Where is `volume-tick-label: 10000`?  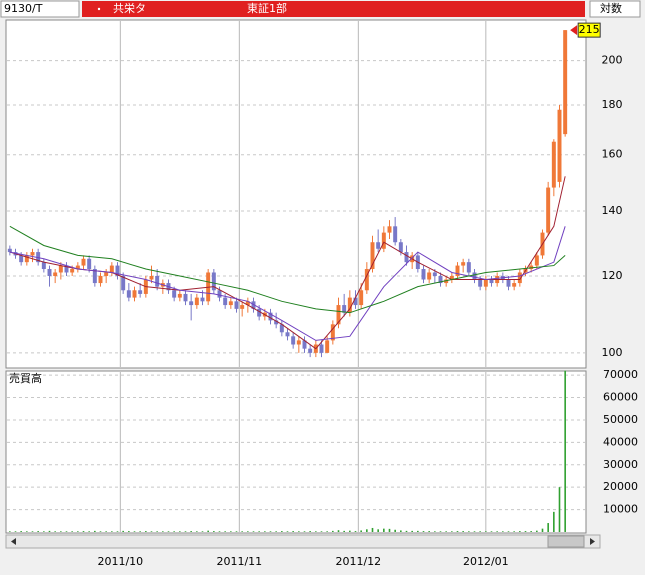 volume-tick-label: 10000 is located at coordinates (620, 509).